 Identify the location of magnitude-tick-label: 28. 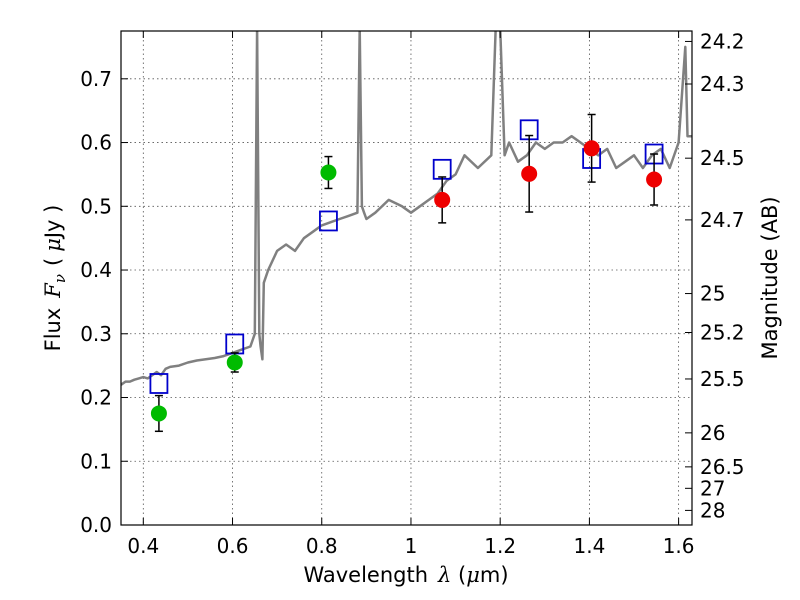
(712, 510).